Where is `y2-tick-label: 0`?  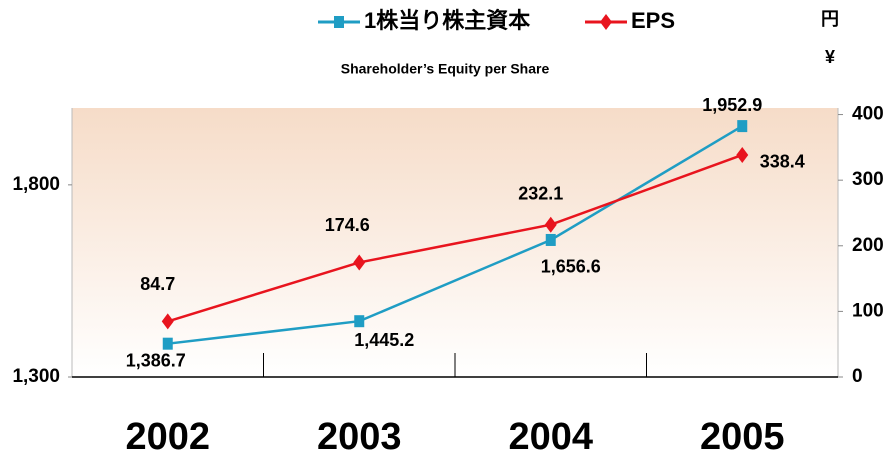
y2-tick-label: 0 is located at coordinates (857, 376).